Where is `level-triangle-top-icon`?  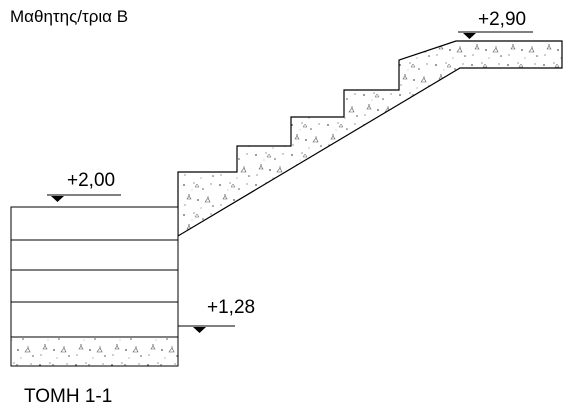
level-triangle-top-icon is located at coordinates (469, 36).